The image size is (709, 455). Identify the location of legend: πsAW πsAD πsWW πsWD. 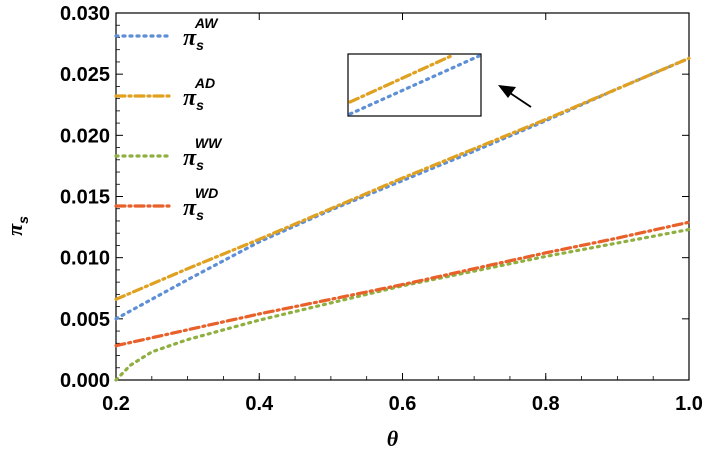
(168, 119).